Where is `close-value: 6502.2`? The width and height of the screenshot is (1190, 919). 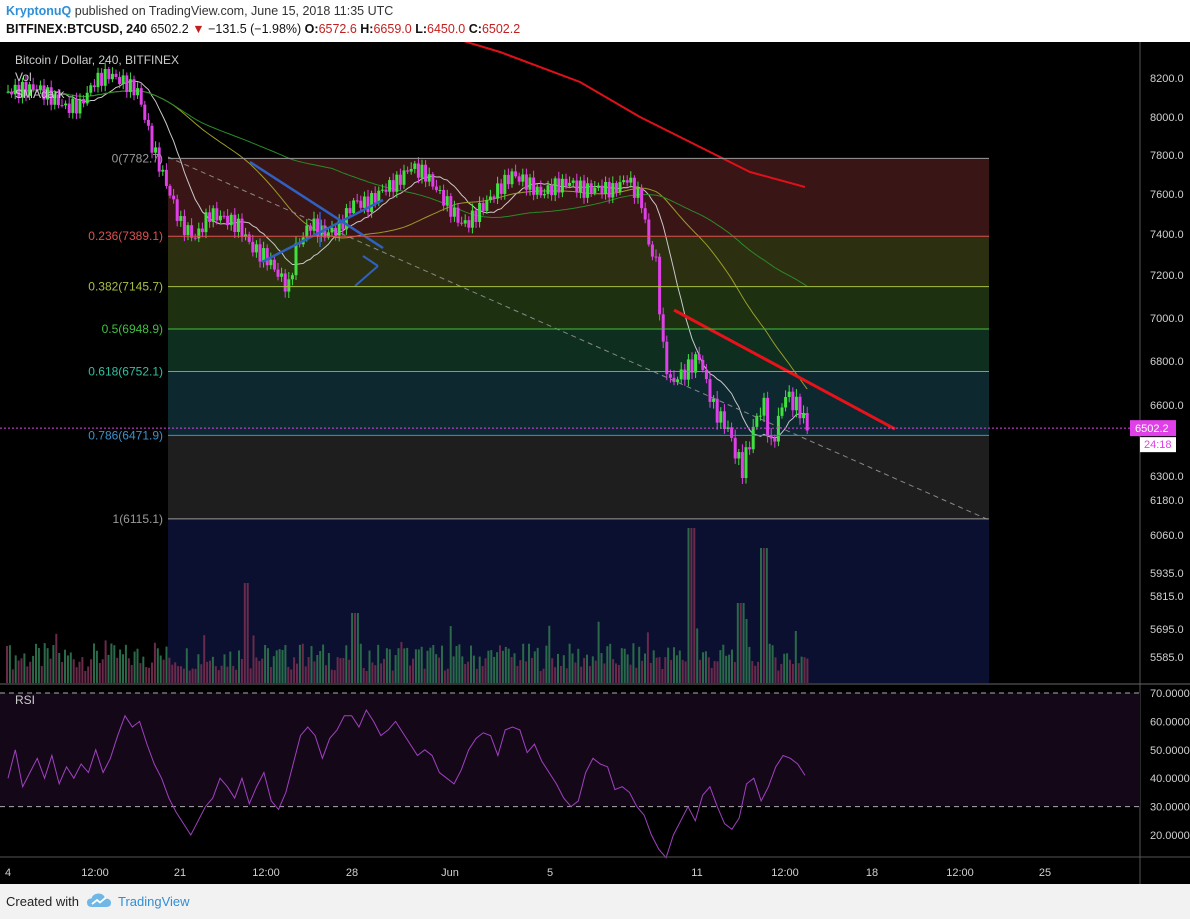
close-value: 6502.2 is located at coordinates (501, 29).